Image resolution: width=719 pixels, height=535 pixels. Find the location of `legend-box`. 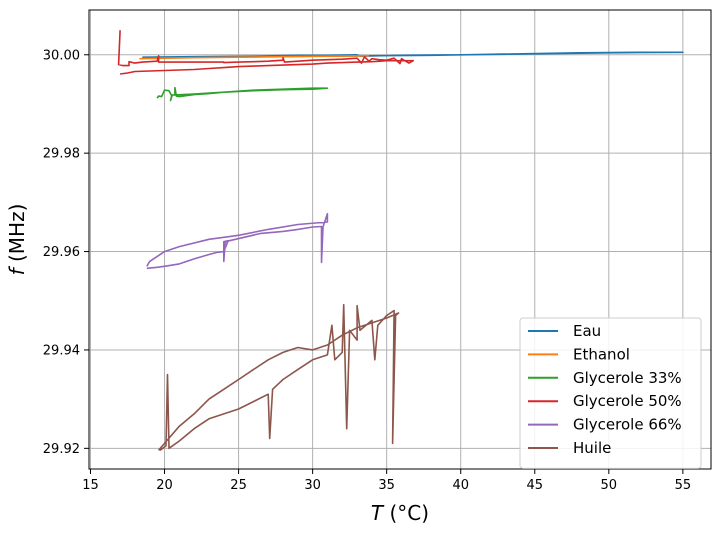

legend-box is located at coordinates (610, 393).